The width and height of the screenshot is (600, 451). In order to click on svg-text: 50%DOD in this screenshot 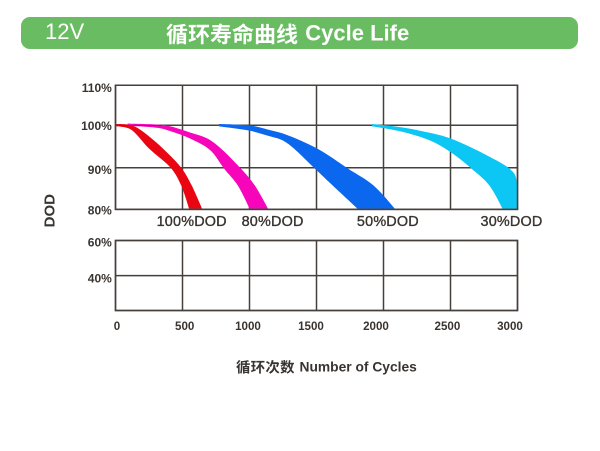, I will do `click(388, 222)`.